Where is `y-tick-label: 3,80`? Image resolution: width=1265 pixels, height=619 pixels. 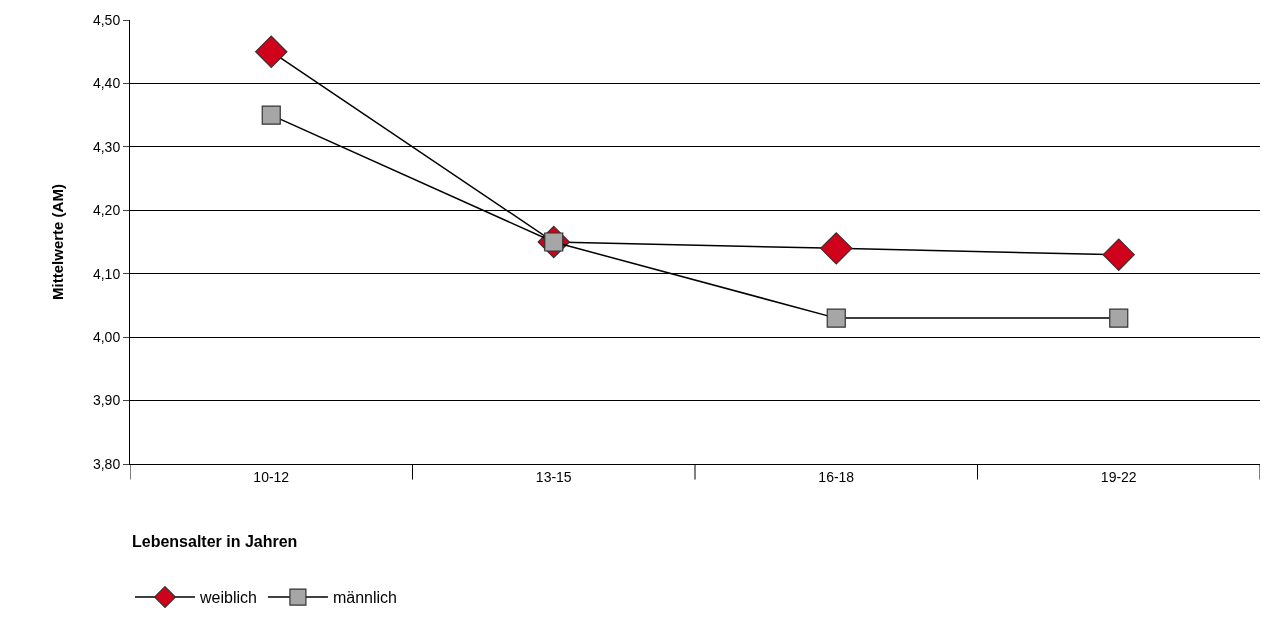 y-tick-label: 3,80 is located at coordinates (106, 463).